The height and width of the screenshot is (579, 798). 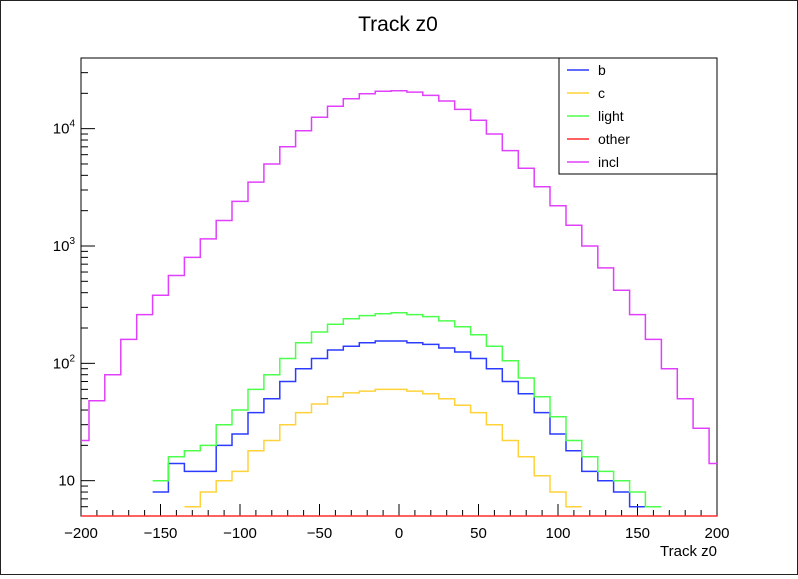 What do you see at coordinates (638, 116) in the screenshot?
I see `legend: bc light other incl` at bounding box center [638, 116].